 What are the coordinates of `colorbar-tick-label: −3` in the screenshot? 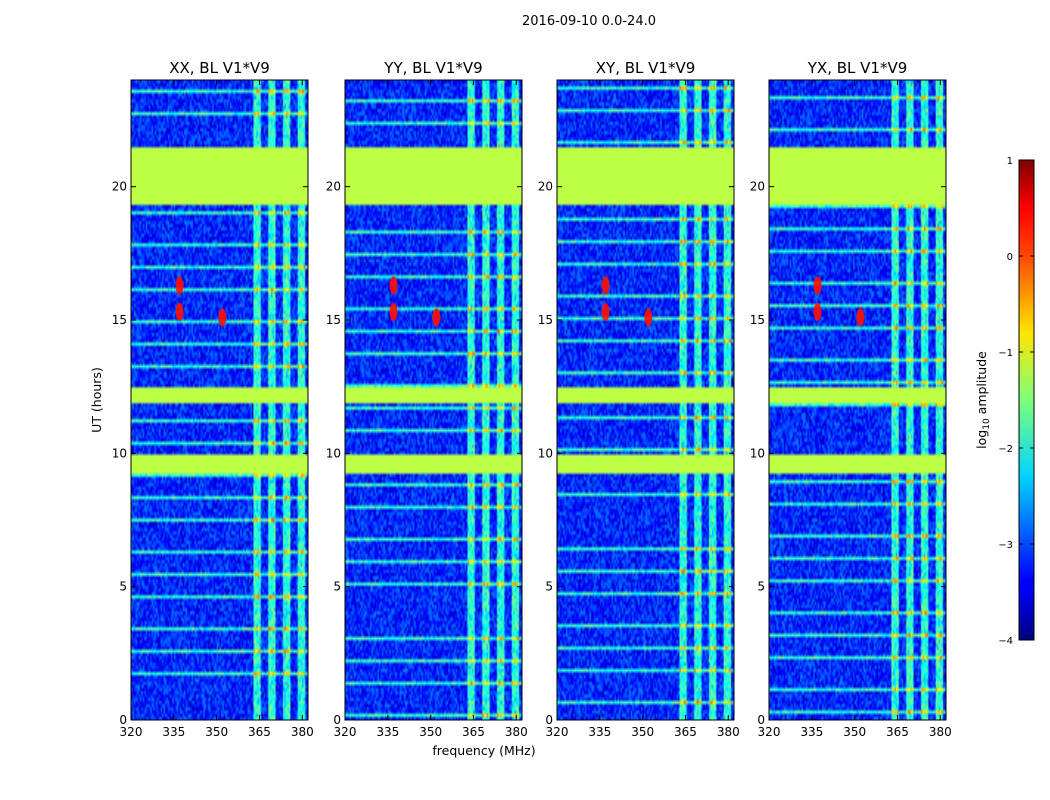 It's located at (1005, 545).